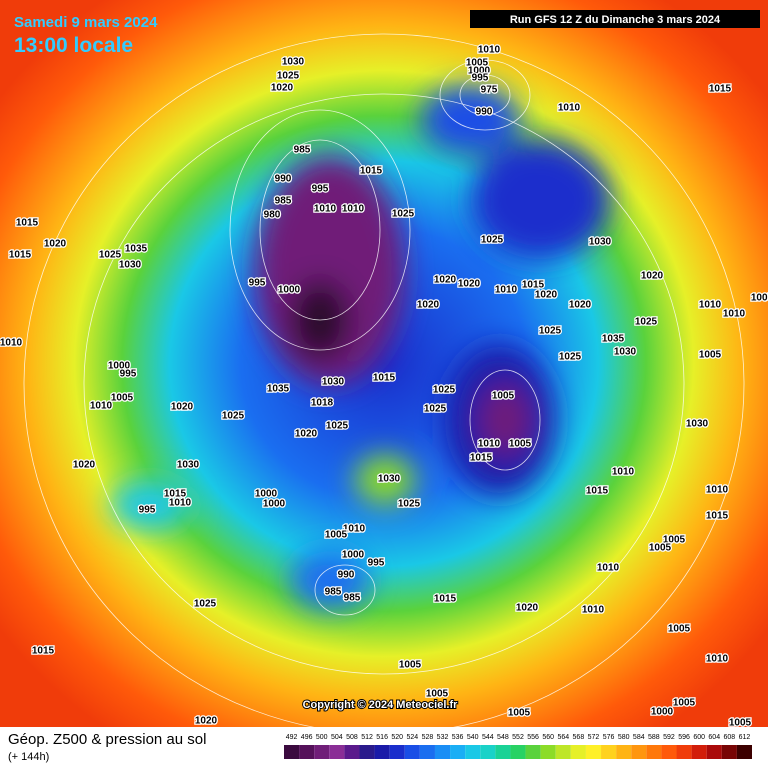  I want to click on run-banner, so click(615, 19).